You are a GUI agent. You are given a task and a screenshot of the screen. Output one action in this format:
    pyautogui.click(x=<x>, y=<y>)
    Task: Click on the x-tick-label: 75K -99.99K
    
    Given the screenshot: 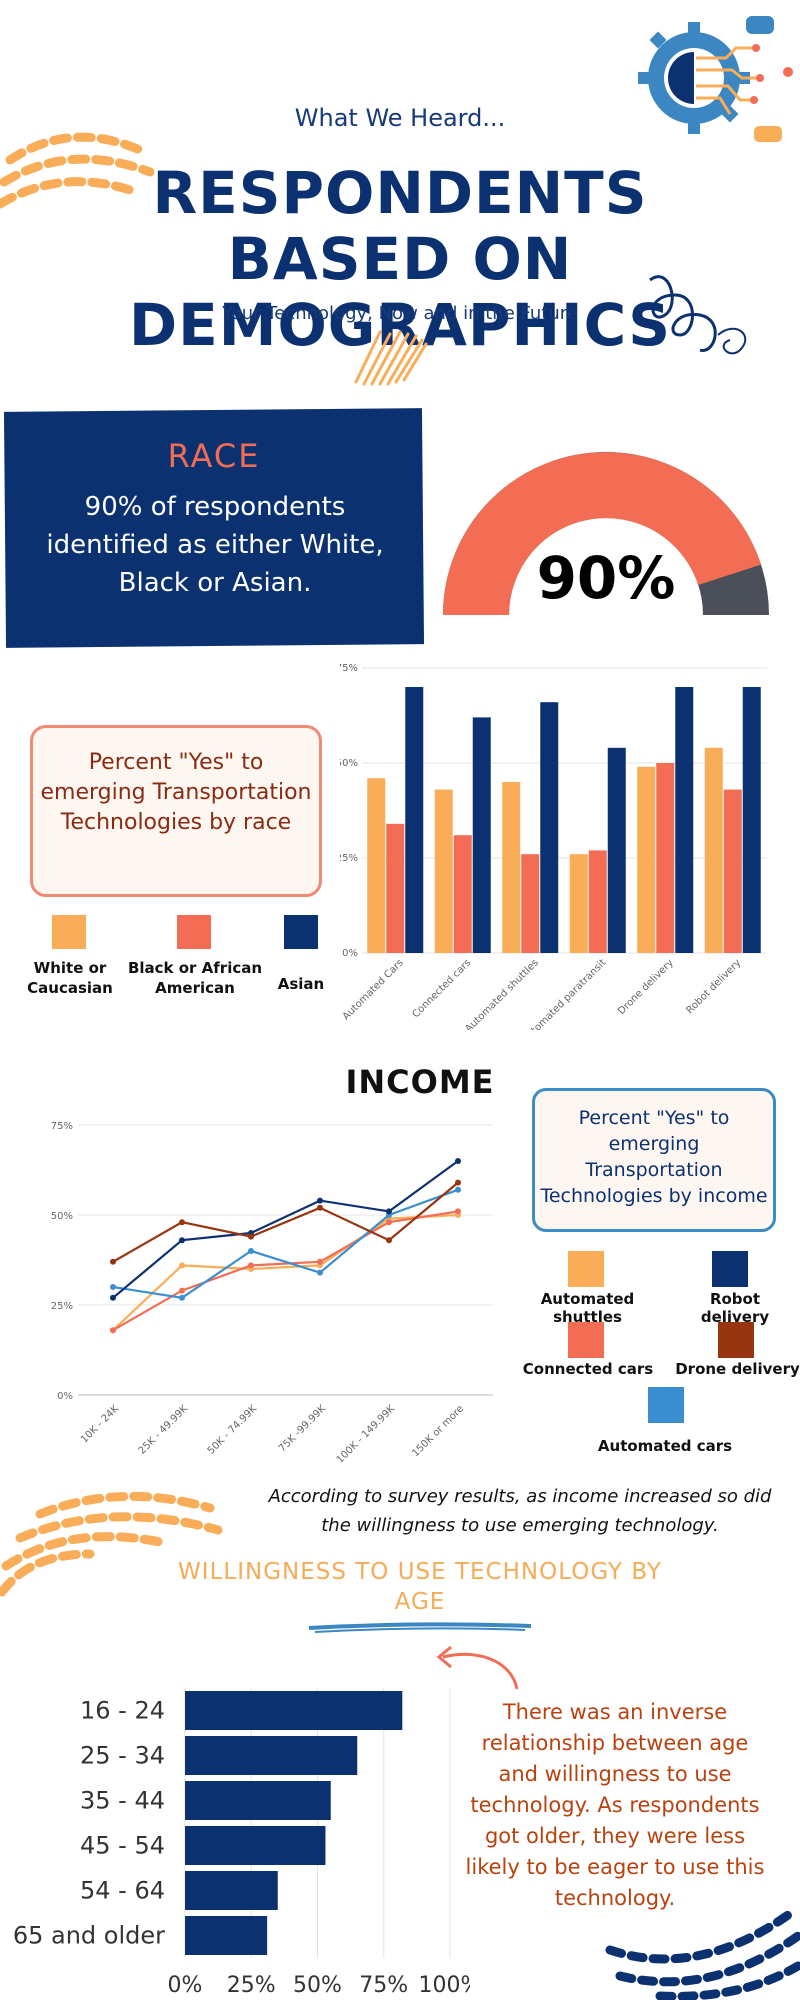 What is the action you would take?
    pyautogui.click(x=302, y=1428)
    